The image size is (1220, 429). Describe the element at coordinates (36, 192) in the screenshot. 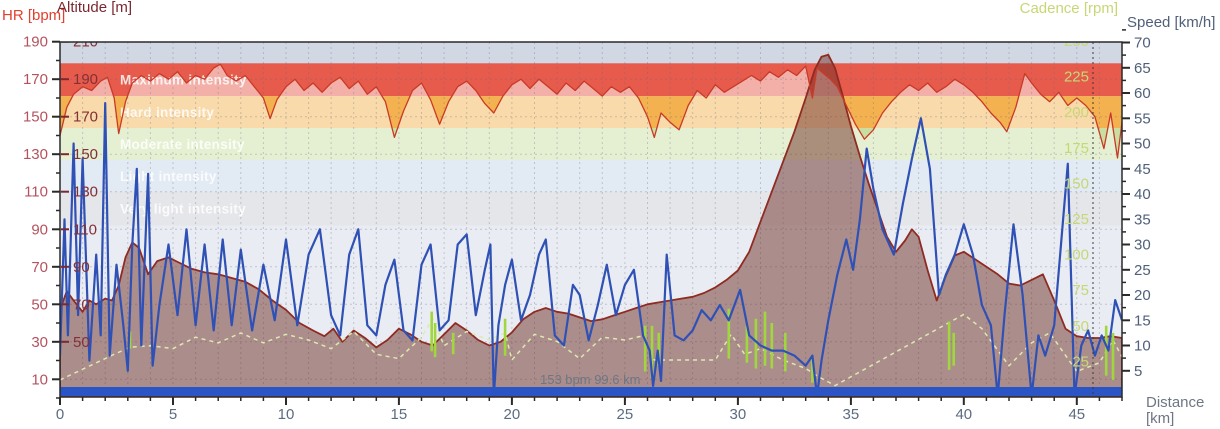

I see `hr-tick-label: 110` at that location.